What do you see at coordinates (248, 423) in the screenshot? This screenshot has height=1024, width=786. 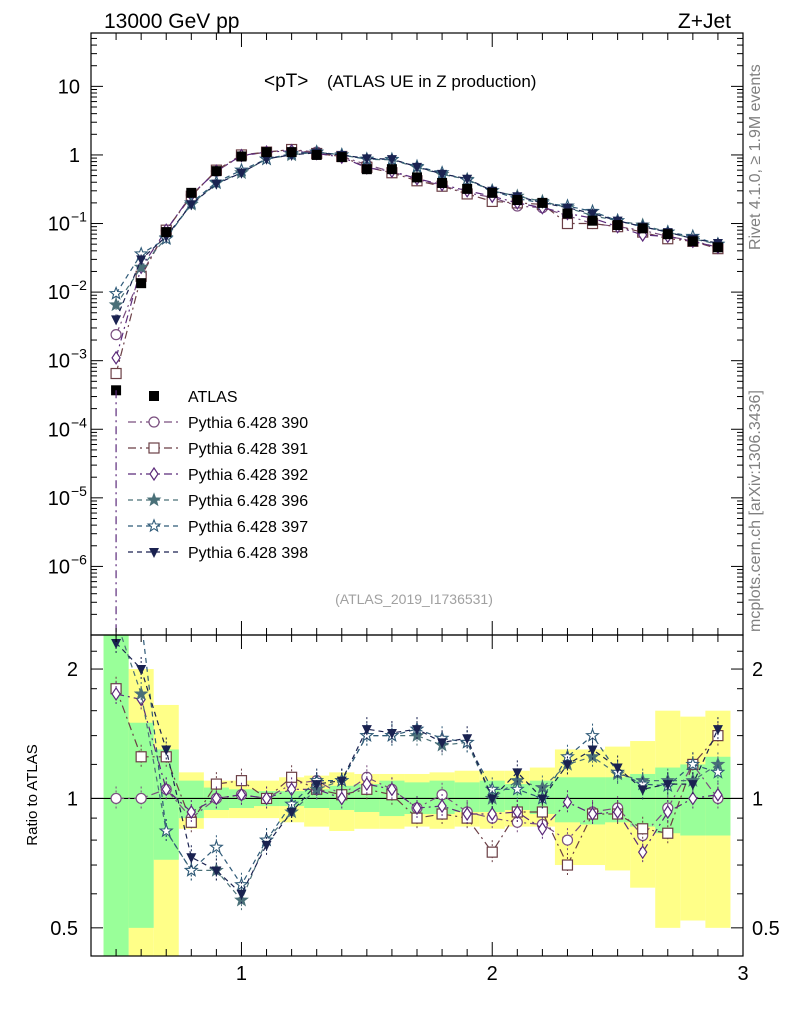 I see `legend-label-s390: Pythia 6.428 390` at bounding box center [248, 423].